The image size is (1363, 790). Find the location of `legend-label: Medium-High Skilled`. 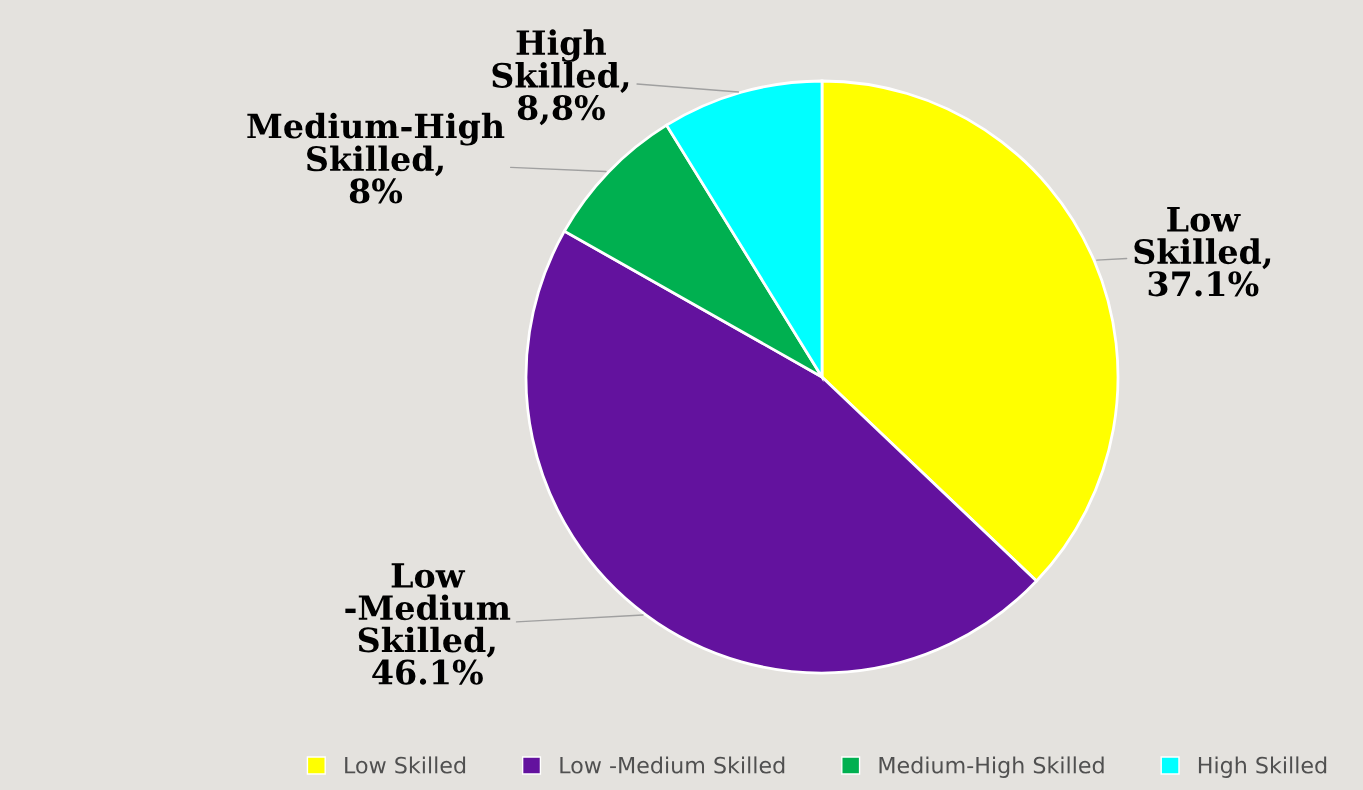

legend-label: Medium-High Skilled is located at coordinates (991, 767).